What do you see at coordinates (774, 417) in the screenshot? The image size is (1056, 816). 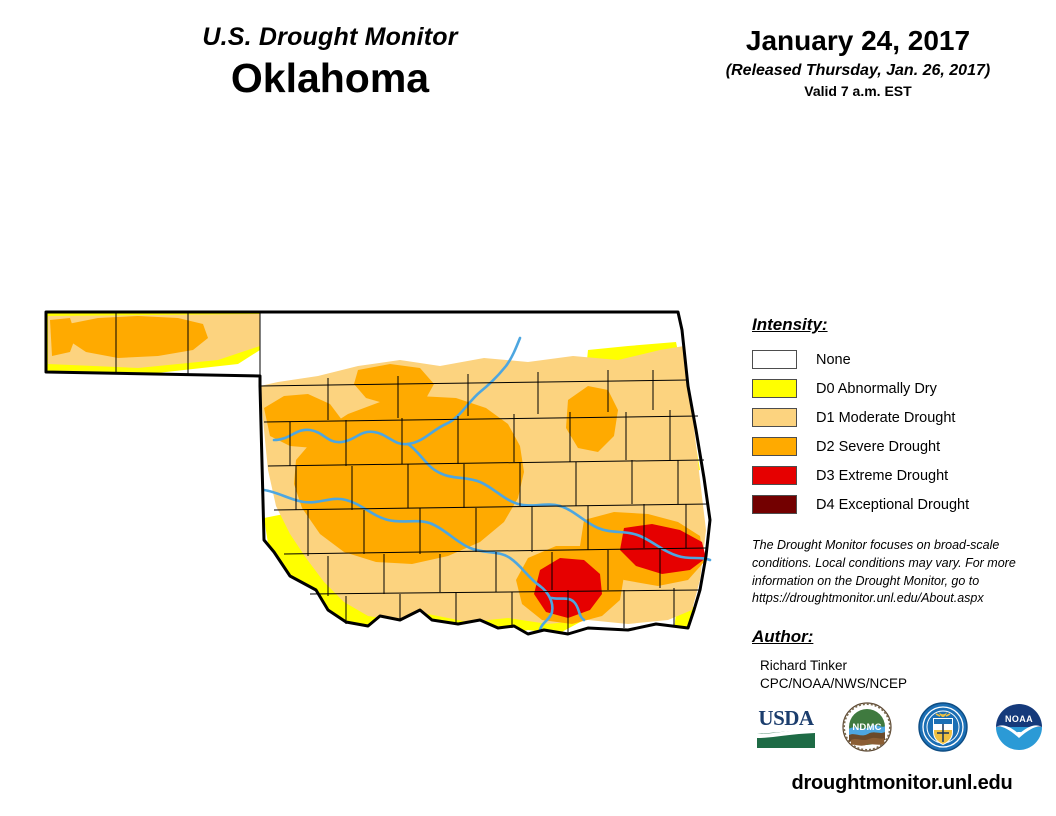 I see `legend-swatch-d1` at bounding box center [774, 417].